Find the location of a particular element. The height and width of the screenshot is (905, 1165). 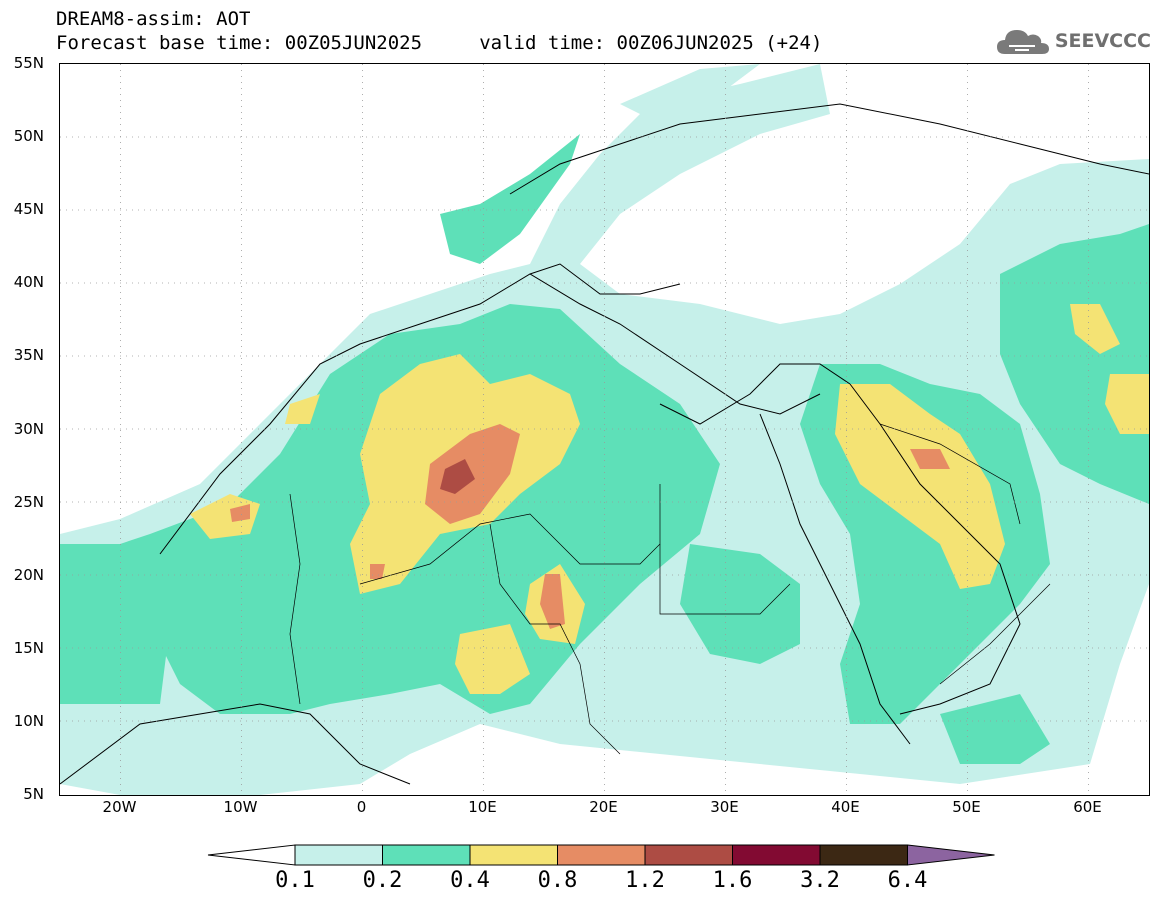

lat-tick-label: 35N is located at coordinates (28, 355).